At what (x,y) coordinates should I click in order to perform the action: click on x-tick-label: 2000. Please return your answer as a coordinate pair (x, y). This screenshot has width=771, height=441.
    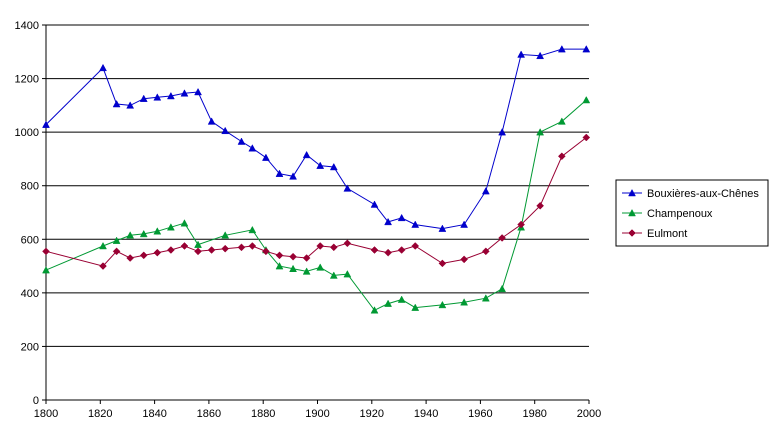
    Looking at the image, I should click on (589, 414).